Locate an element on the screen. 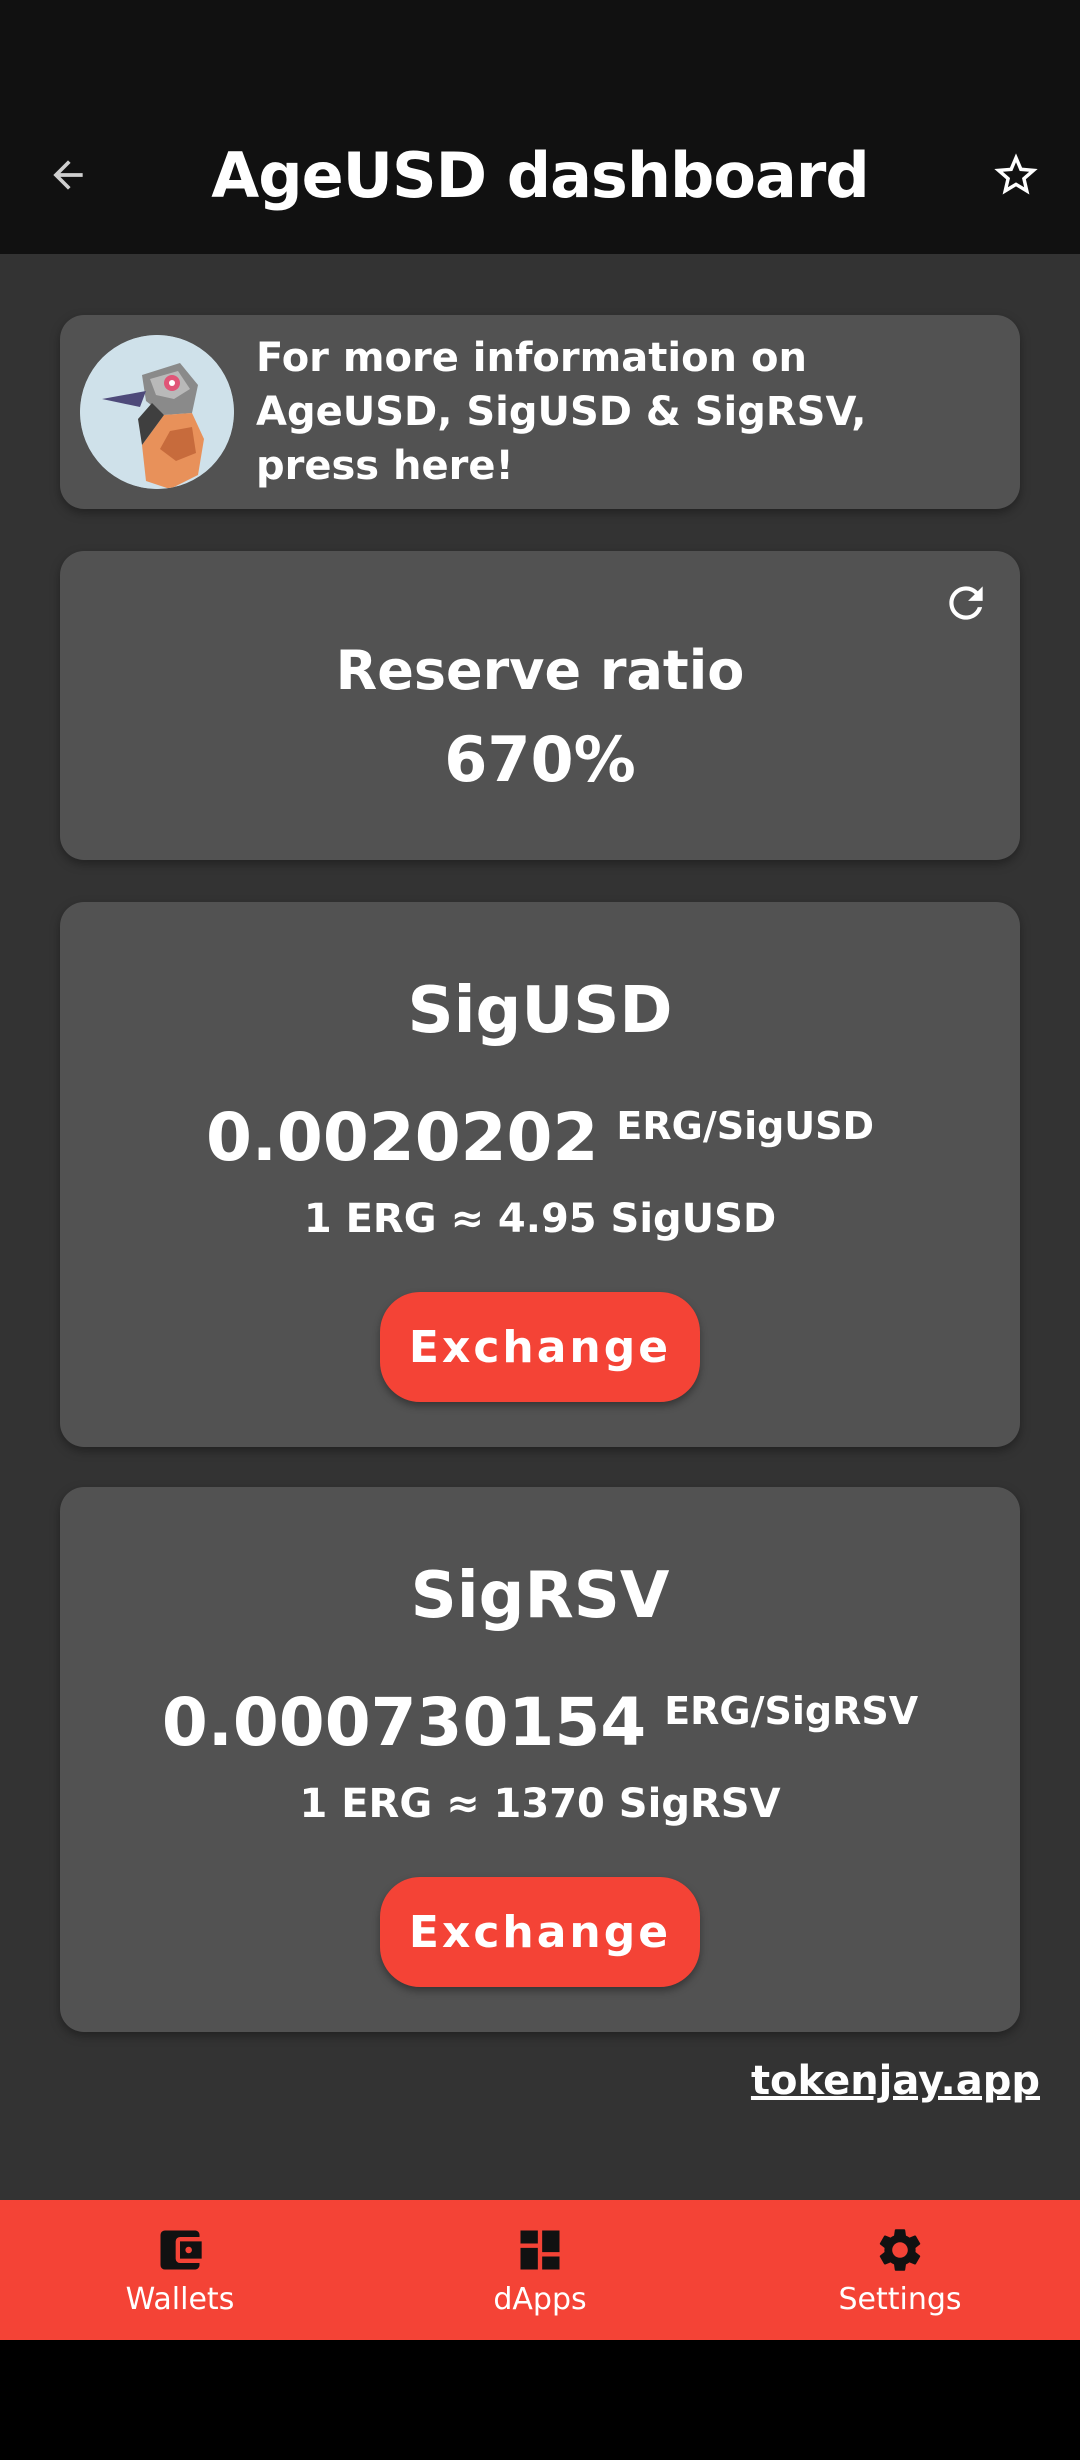 Image resolution: width=1080 pixels, height=2460 pixels. sigusd-price-row: 0.0020202 ERG/SigUSD is located at coordinates (540, 1138).